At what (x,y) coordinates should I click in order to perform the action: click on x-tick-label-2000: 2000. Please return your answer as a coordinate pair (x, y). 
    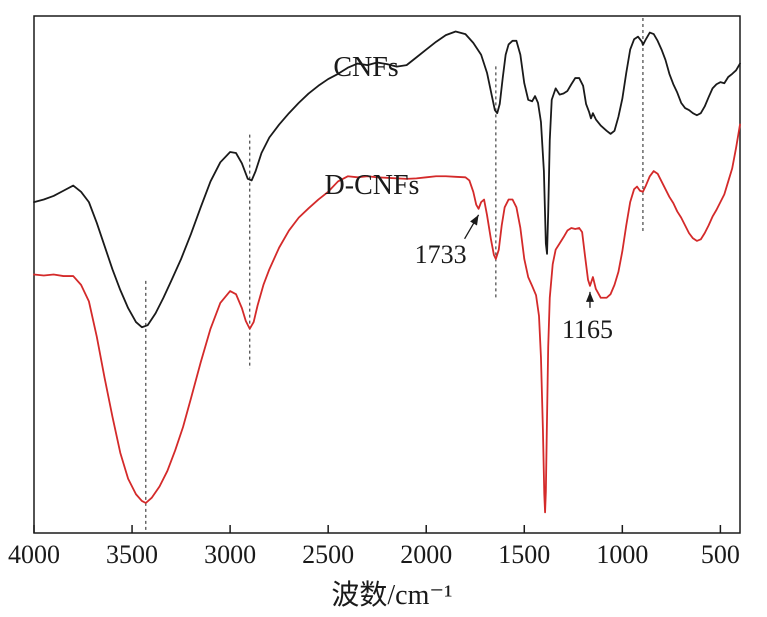
    Looking at the image, I should click on (426, 554).